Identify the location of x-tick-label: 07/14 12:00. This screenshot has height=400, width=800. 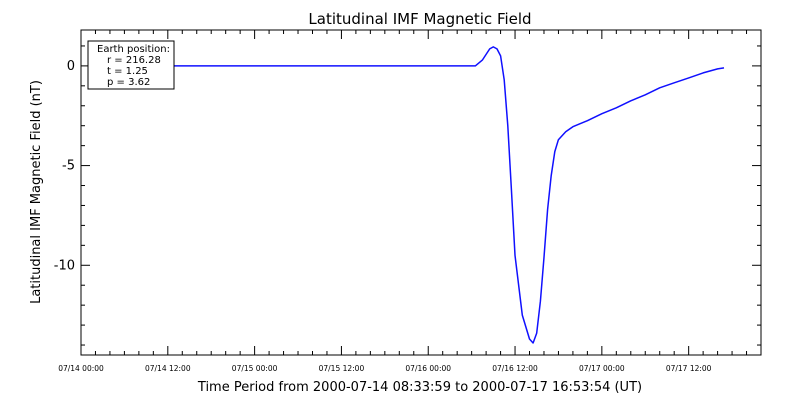
(168, 368).